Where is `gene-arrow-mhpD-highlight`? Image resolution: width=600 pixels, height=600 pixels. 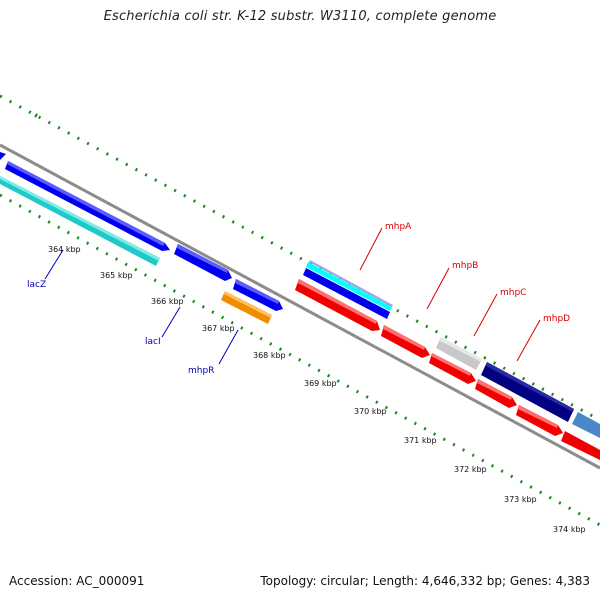
gene-arrow-mhpD-highlight is located at coordinates (494, 389).